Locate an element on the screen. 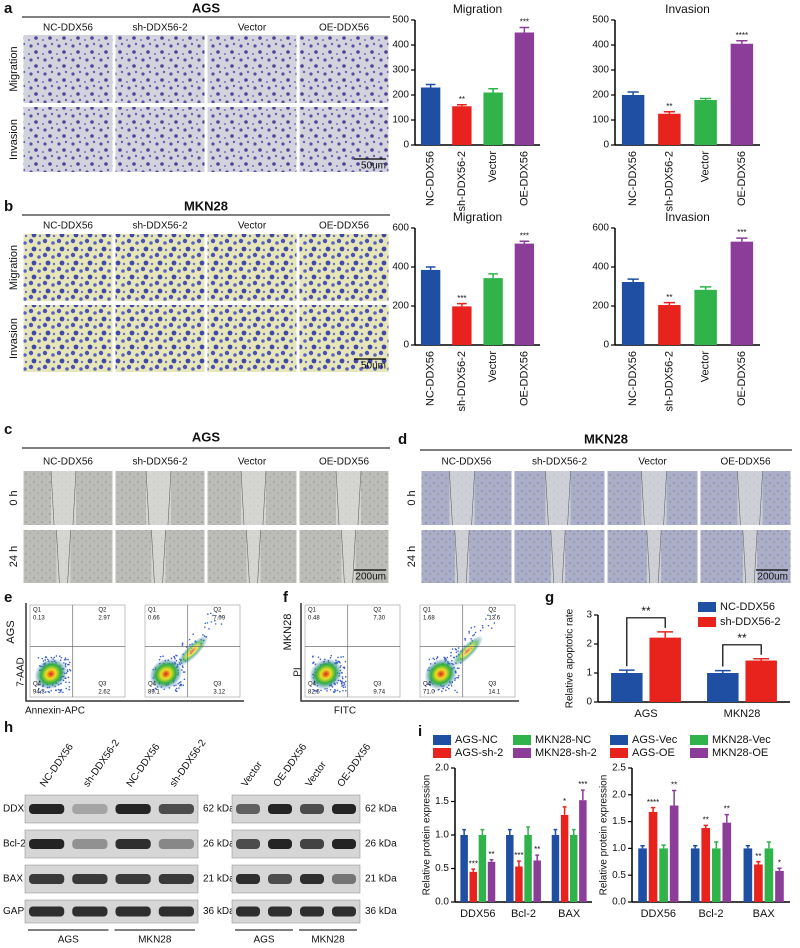 Image resolution: width=800 pixels, height=948 pixels. significance-label: * is located at coordinates (779, 862).